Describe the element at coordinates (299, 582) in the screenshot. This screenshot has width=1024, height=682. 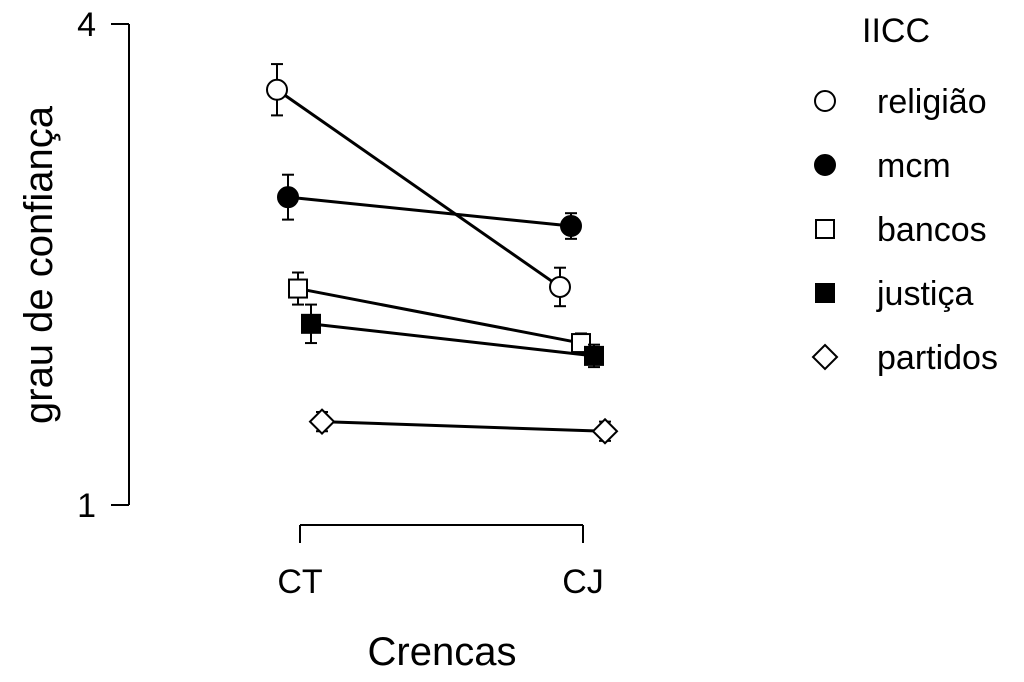
I see `x-tick-label-ct: CT` at that location.